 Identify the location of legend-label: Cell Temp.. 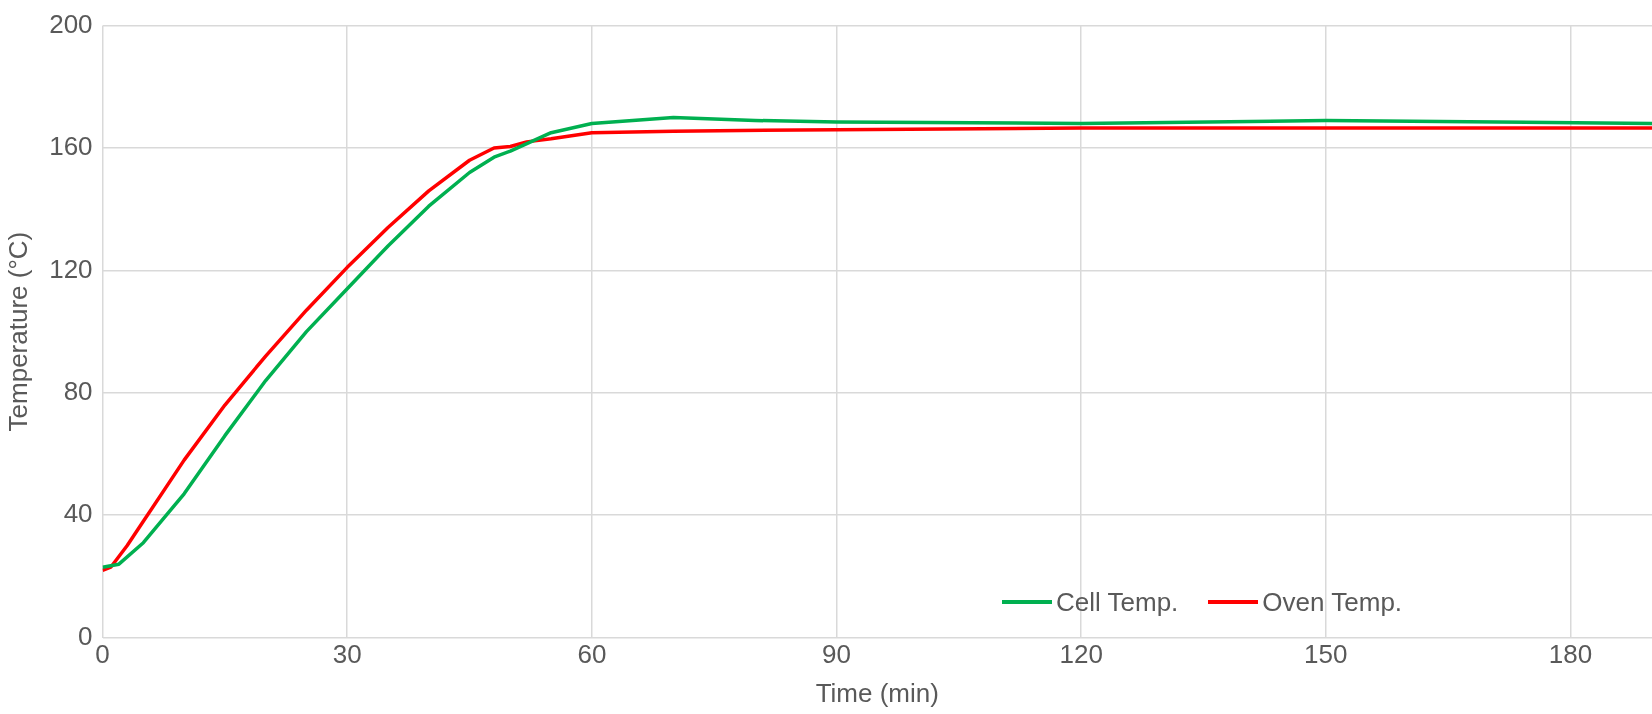
(1117, 602).